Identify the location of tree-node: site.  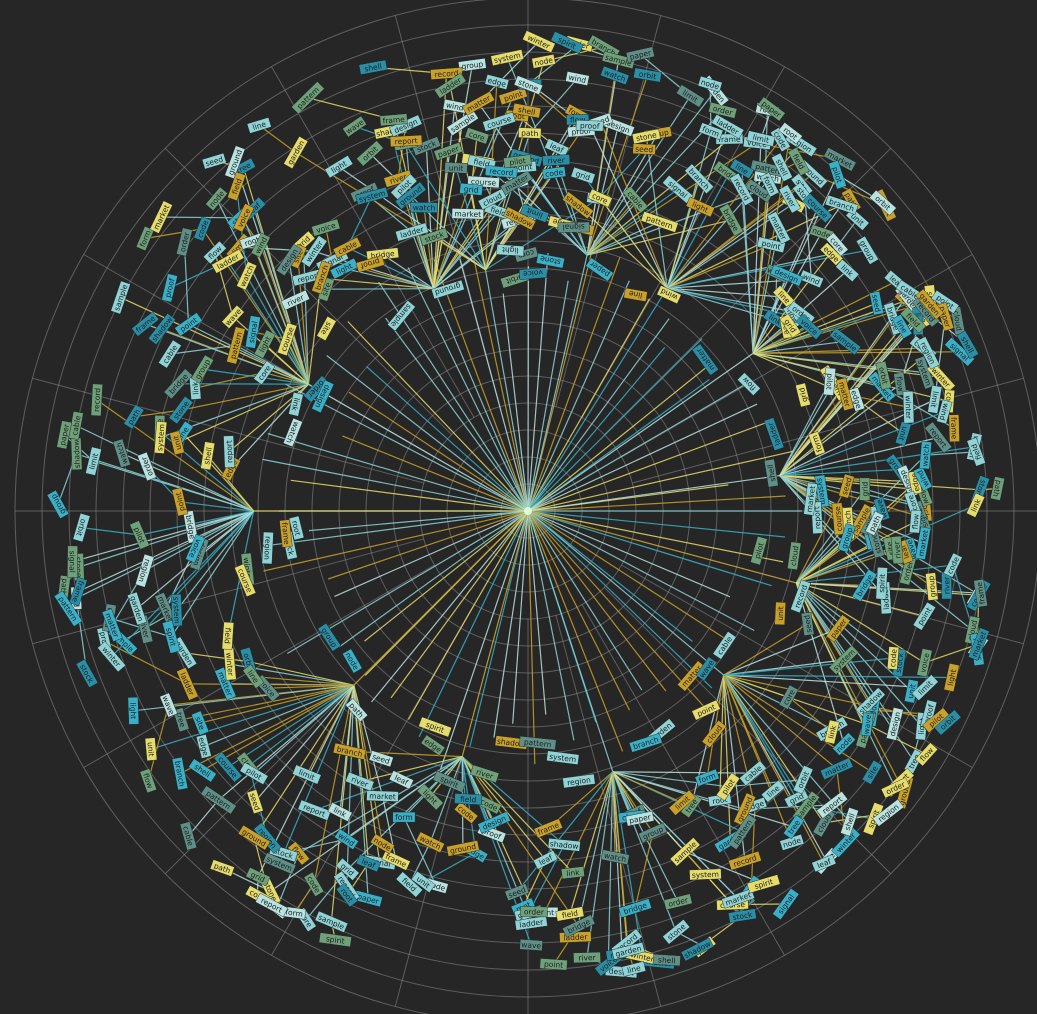
(200, 723).